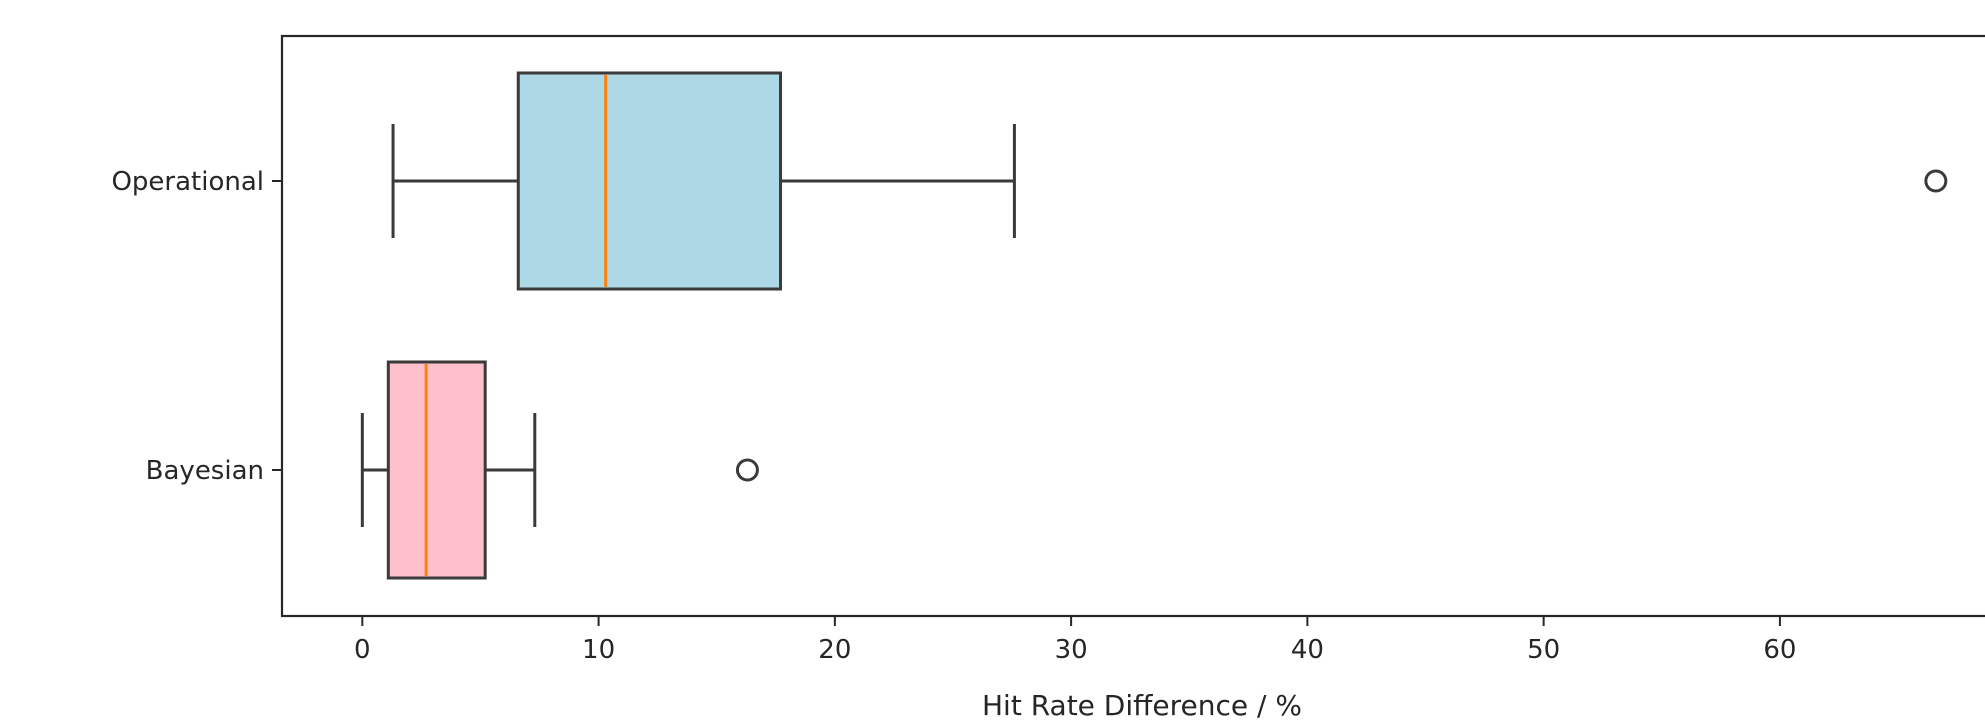 Image resolution: width=1985 pixels, height=721 pixels. I want to click on x-axis-ticks: 0 10 20 30 40 50 60, so click(1075, 640).